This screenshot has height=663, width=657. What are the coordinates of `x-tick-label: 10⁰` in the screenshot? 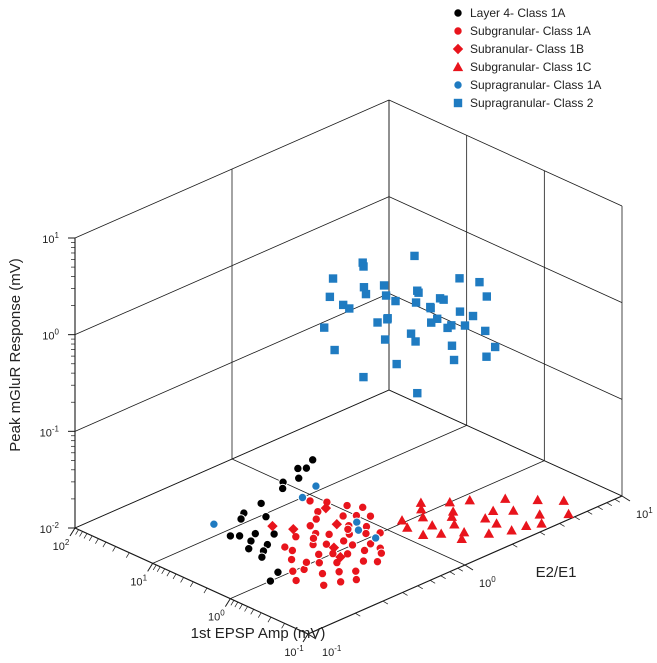 It's located at (216, 616).